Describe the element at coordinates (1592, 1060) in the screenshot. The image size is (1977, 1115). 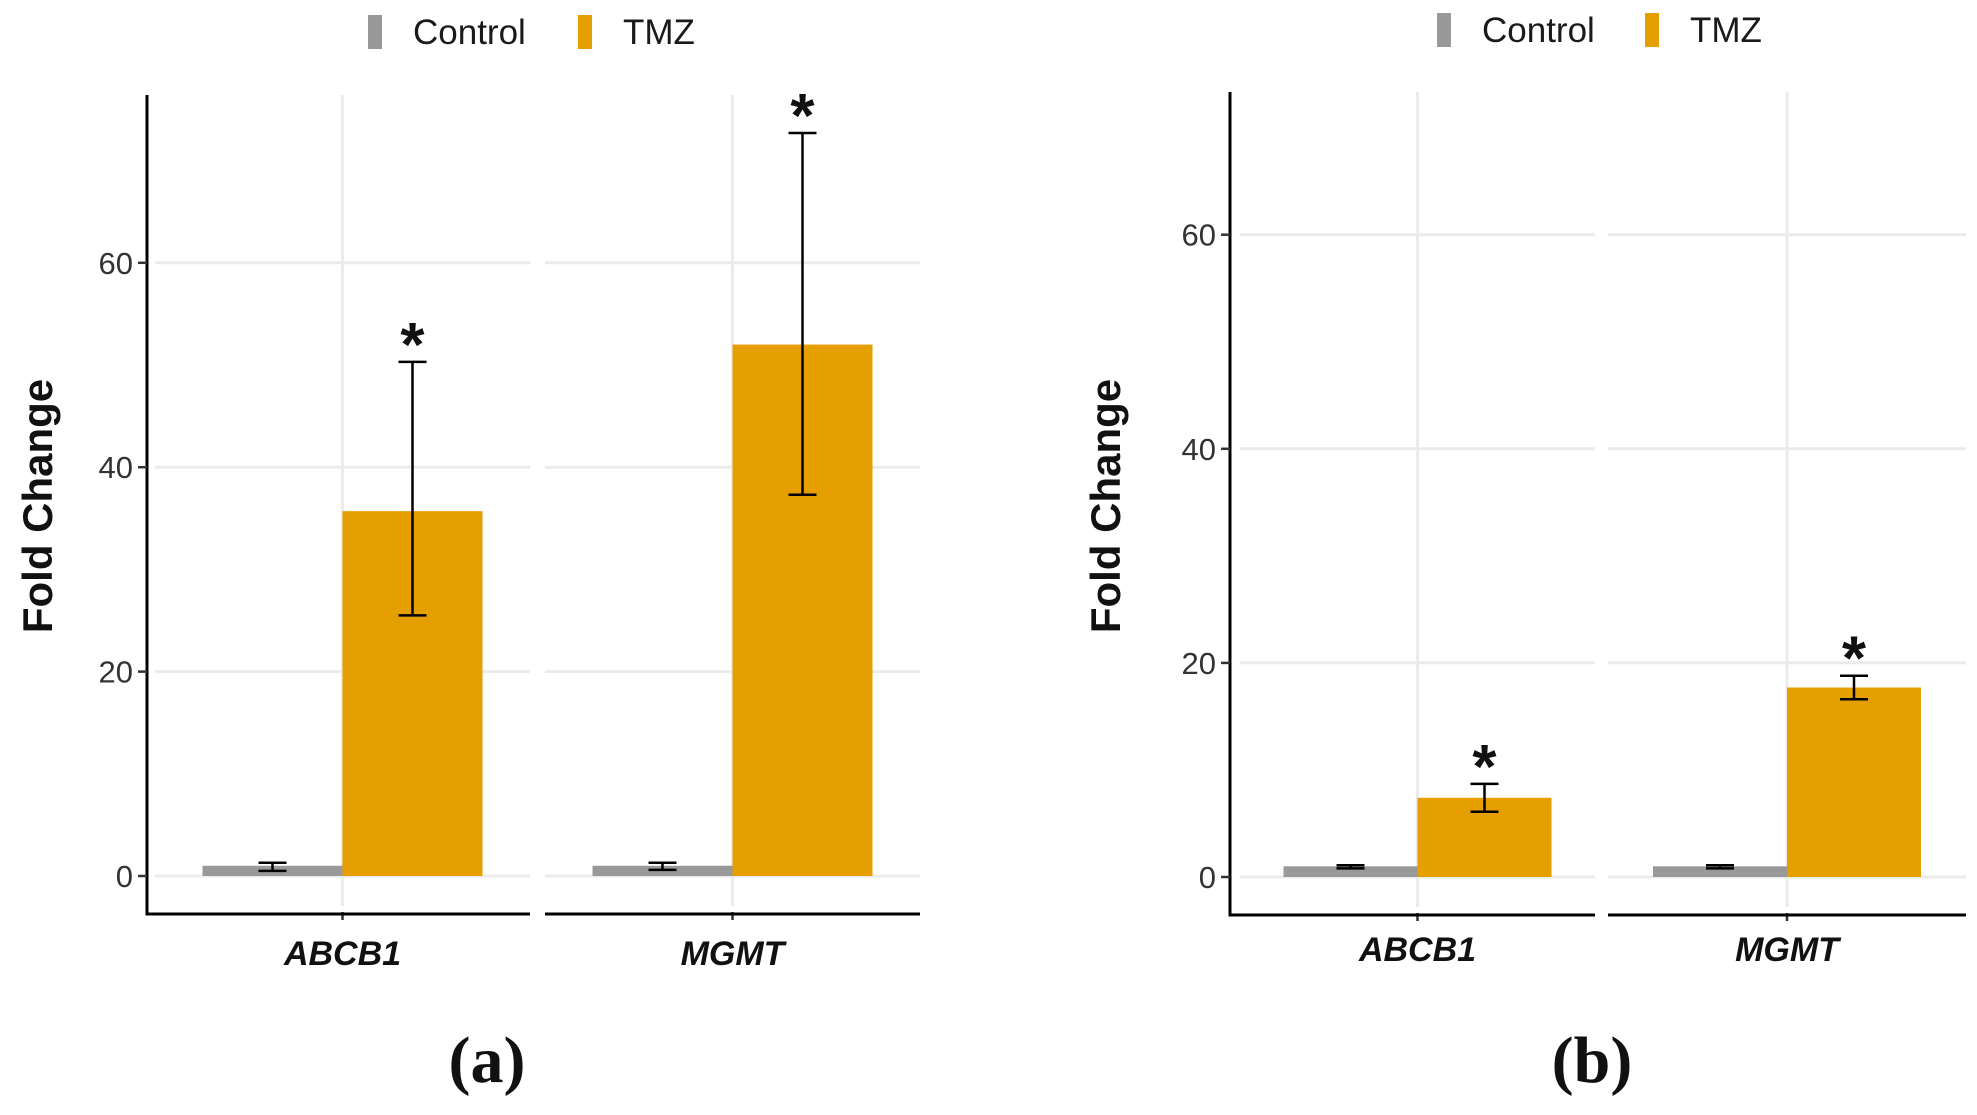
I see `panel-label: (b)` at that location.